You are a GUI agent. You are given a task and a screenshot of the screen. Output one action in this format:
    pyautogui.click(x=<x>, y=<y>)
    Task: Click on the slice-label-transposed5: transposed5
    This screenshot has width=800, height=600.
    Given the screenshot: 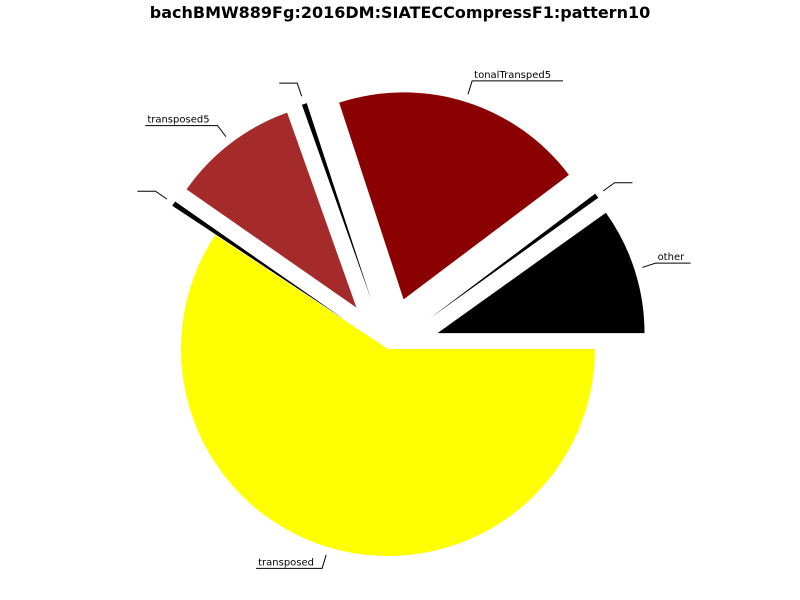 What is the action you would take?
    pyautogui.click(x=178, y=120)
    